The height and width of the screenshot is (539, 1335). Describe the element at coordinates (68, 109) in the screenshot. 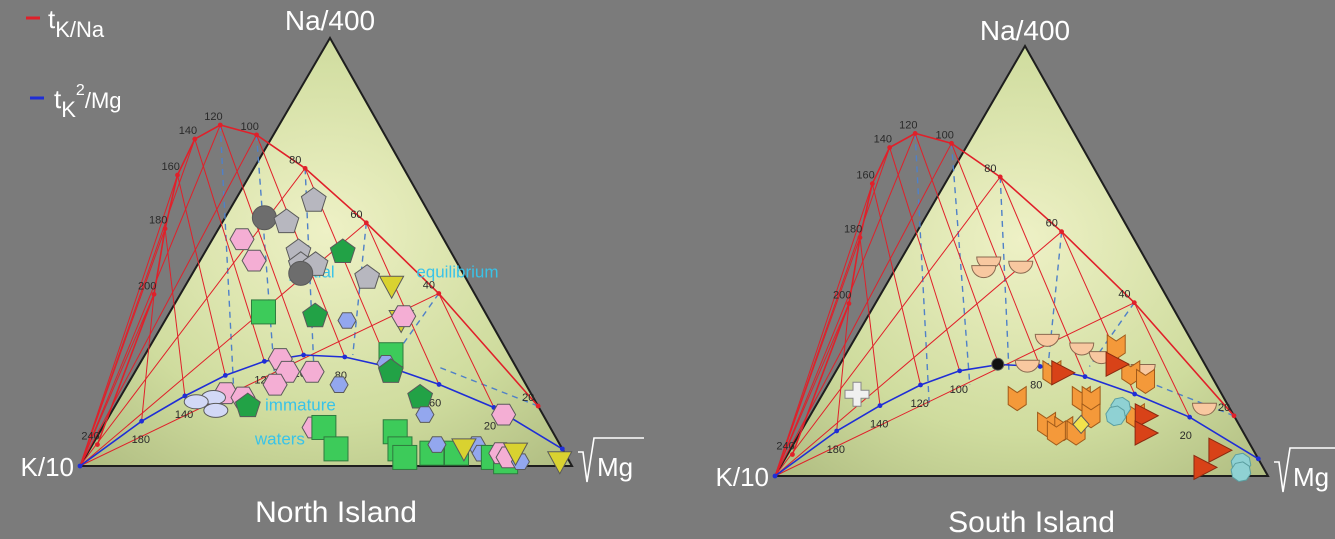

I see `legend-sub-2: K` at that location.